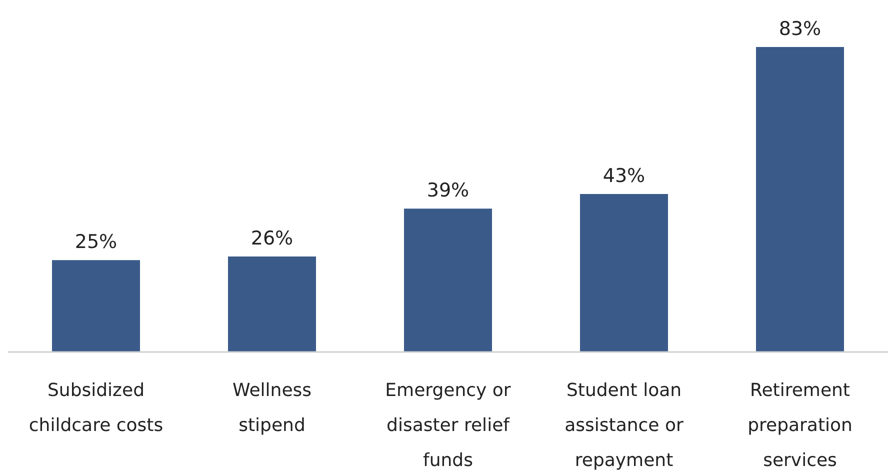 This screenshot has height=475, width=888. I want to click on x-tick-label: Subsidized childcare costs, so click(96, 408).